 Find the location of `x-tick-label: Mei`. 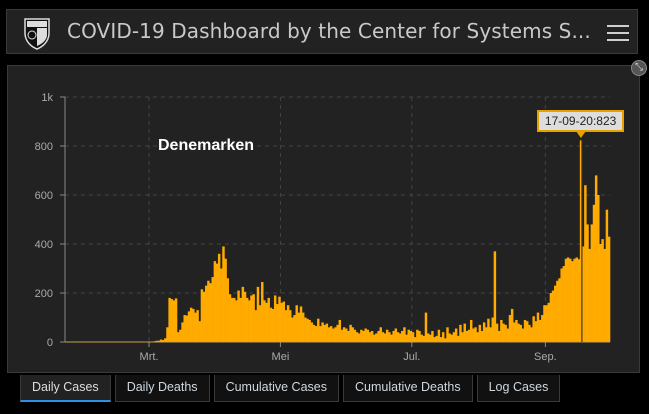

x-tick-label: Mei is located at coordinates (281, 357).